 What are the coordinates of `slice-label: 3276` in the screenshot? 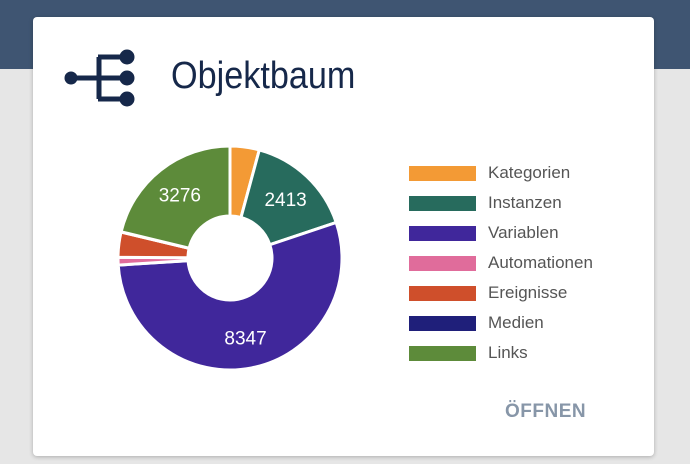 It's located at (180, 195).